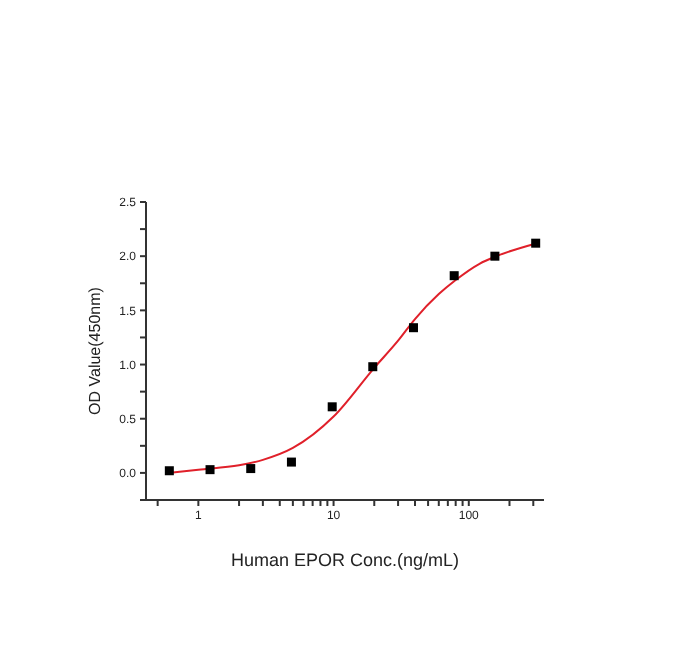  What do you see at coordinates (94, 350) in the screenshot?
I see `y-axis-title: OD Value(450nm)` at bounding box center [94, 350].